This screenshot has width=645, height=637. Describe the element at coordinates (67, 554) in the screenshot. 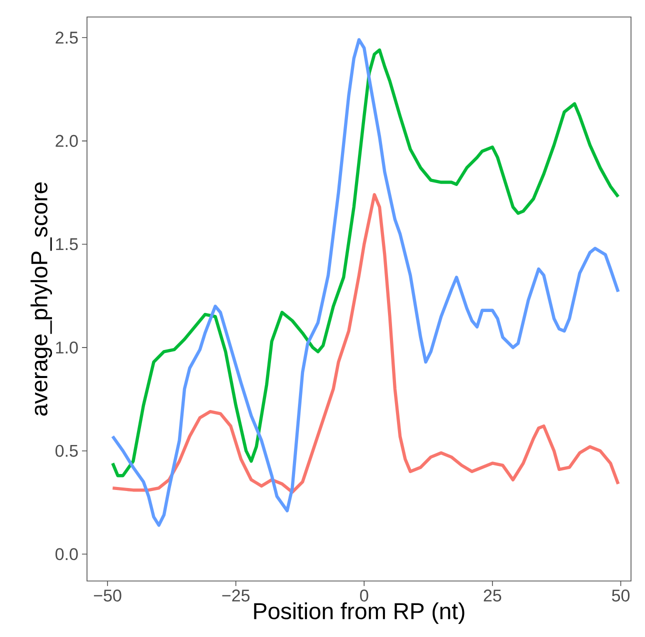

I see `y-tick-label: 0.0` at that location.